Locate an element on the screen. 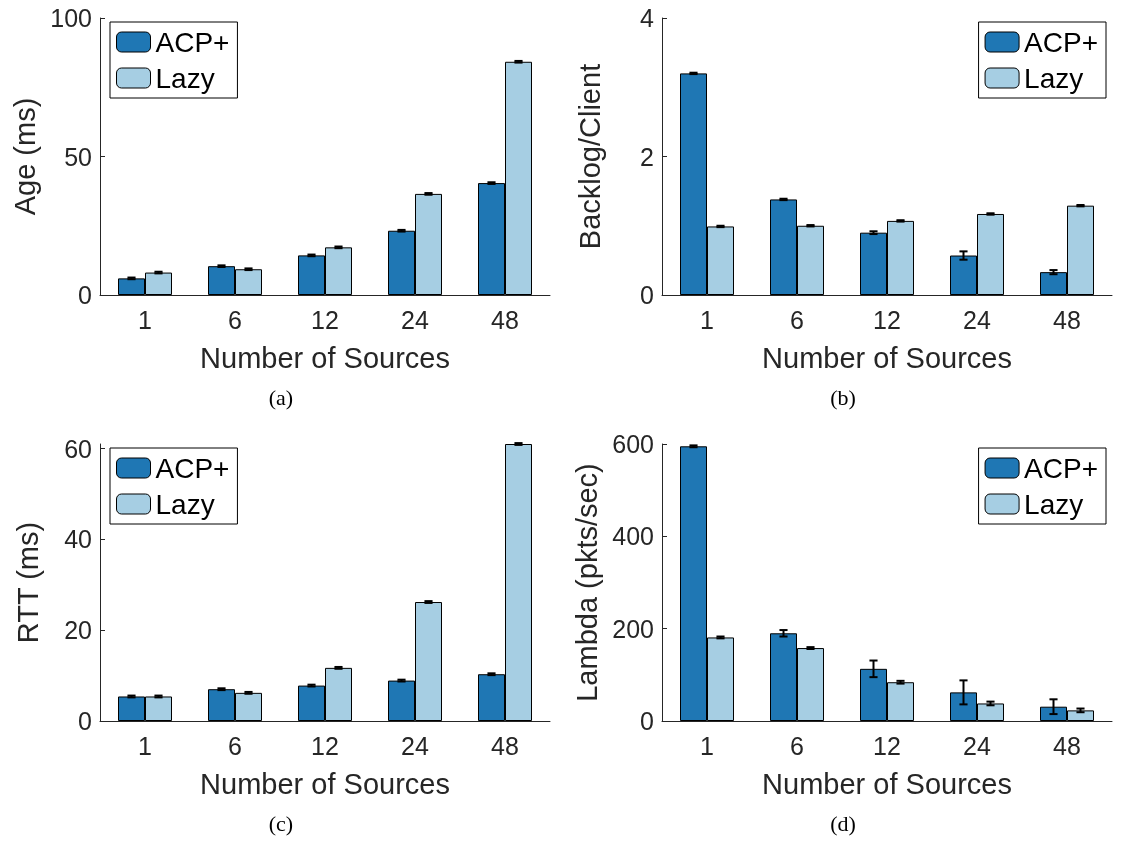 Image resolution: width=1125 pixels, height=852 pixels. text: (c) is located at coordinates (281, 824).